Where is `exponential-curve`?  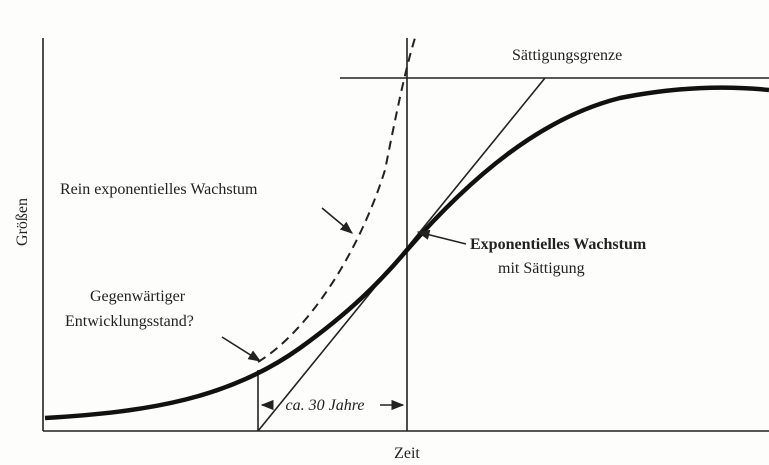 exponential-curve is located at coordinates (336, 200).